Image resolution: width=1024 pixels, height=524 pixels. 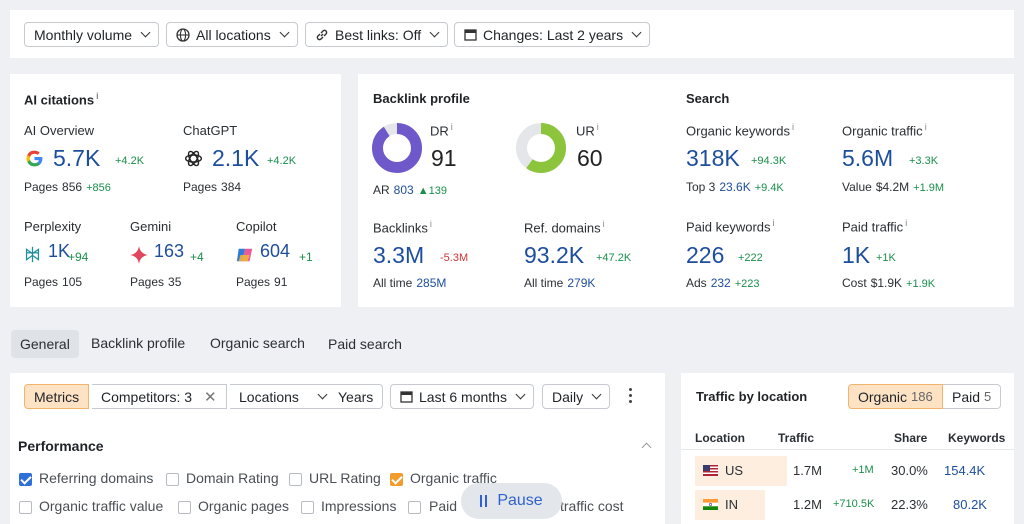 I want to click on ai-citations-title-text: AI citations, so click(x=59, y=100).